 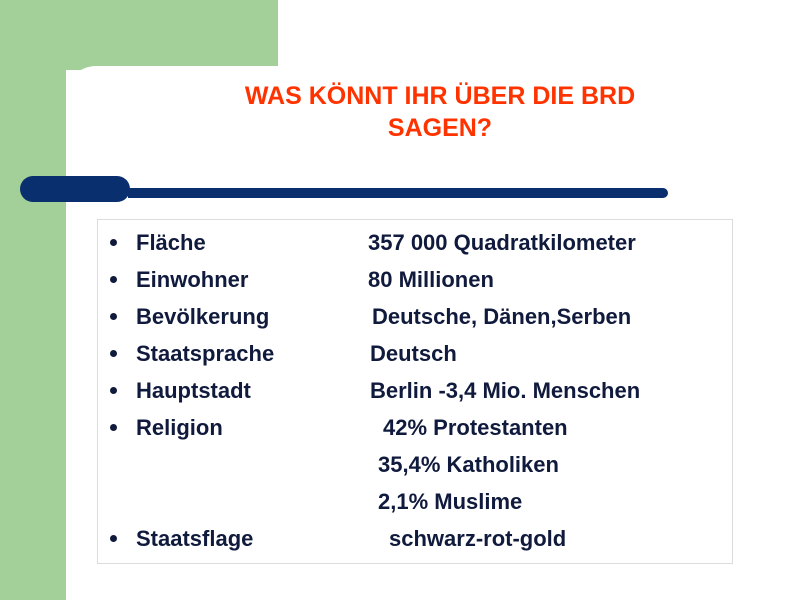 What do you see at coordinates (398, 193) in the screenshot?
I see `title-underline-bar` at bounding box center [398, 193].